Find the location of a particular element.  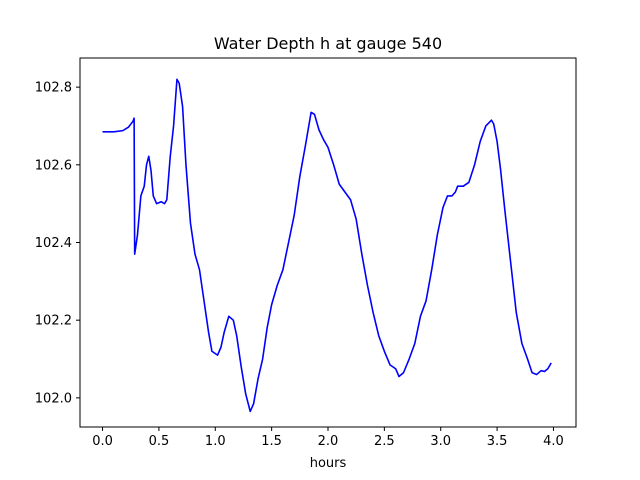

x-tick-label: 0.5 is located at coordinates (159, 441).